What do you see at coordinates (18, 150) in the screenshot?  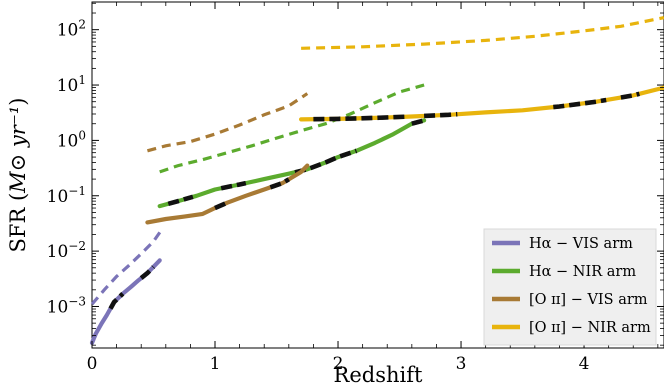 I see `y-axis-label-unit: M⊙ yr⁻¹` at bounding box center [18, 150].